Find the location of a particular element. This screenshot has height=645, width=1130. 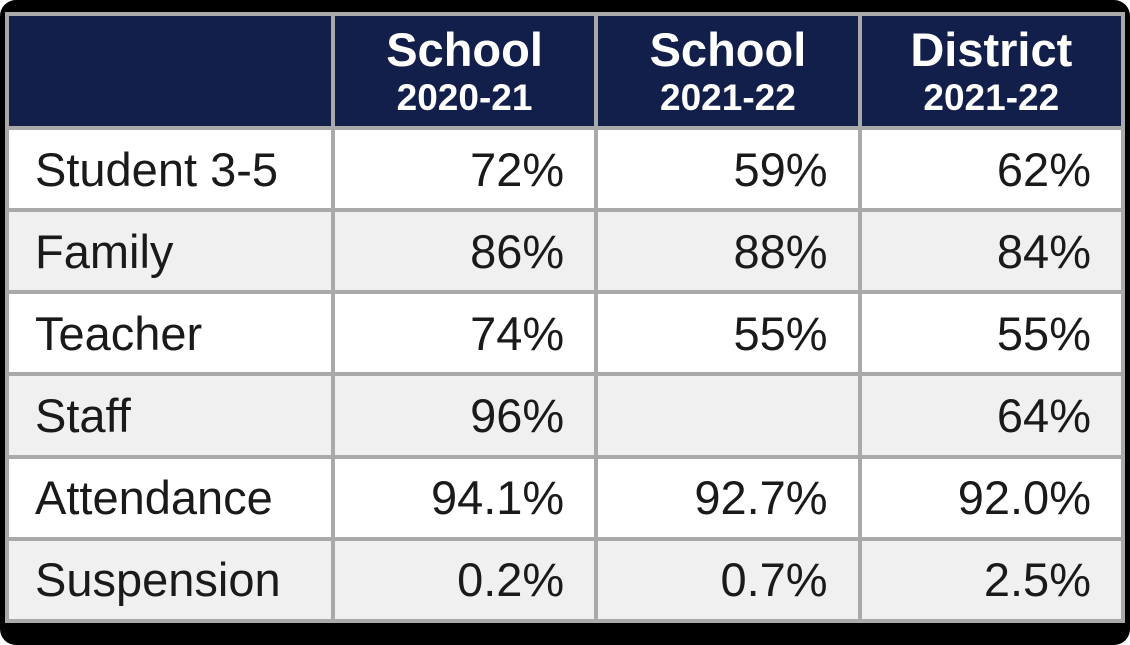

column-header-school-2021-22: School 2021-22 is located at coordinates (728, 71).